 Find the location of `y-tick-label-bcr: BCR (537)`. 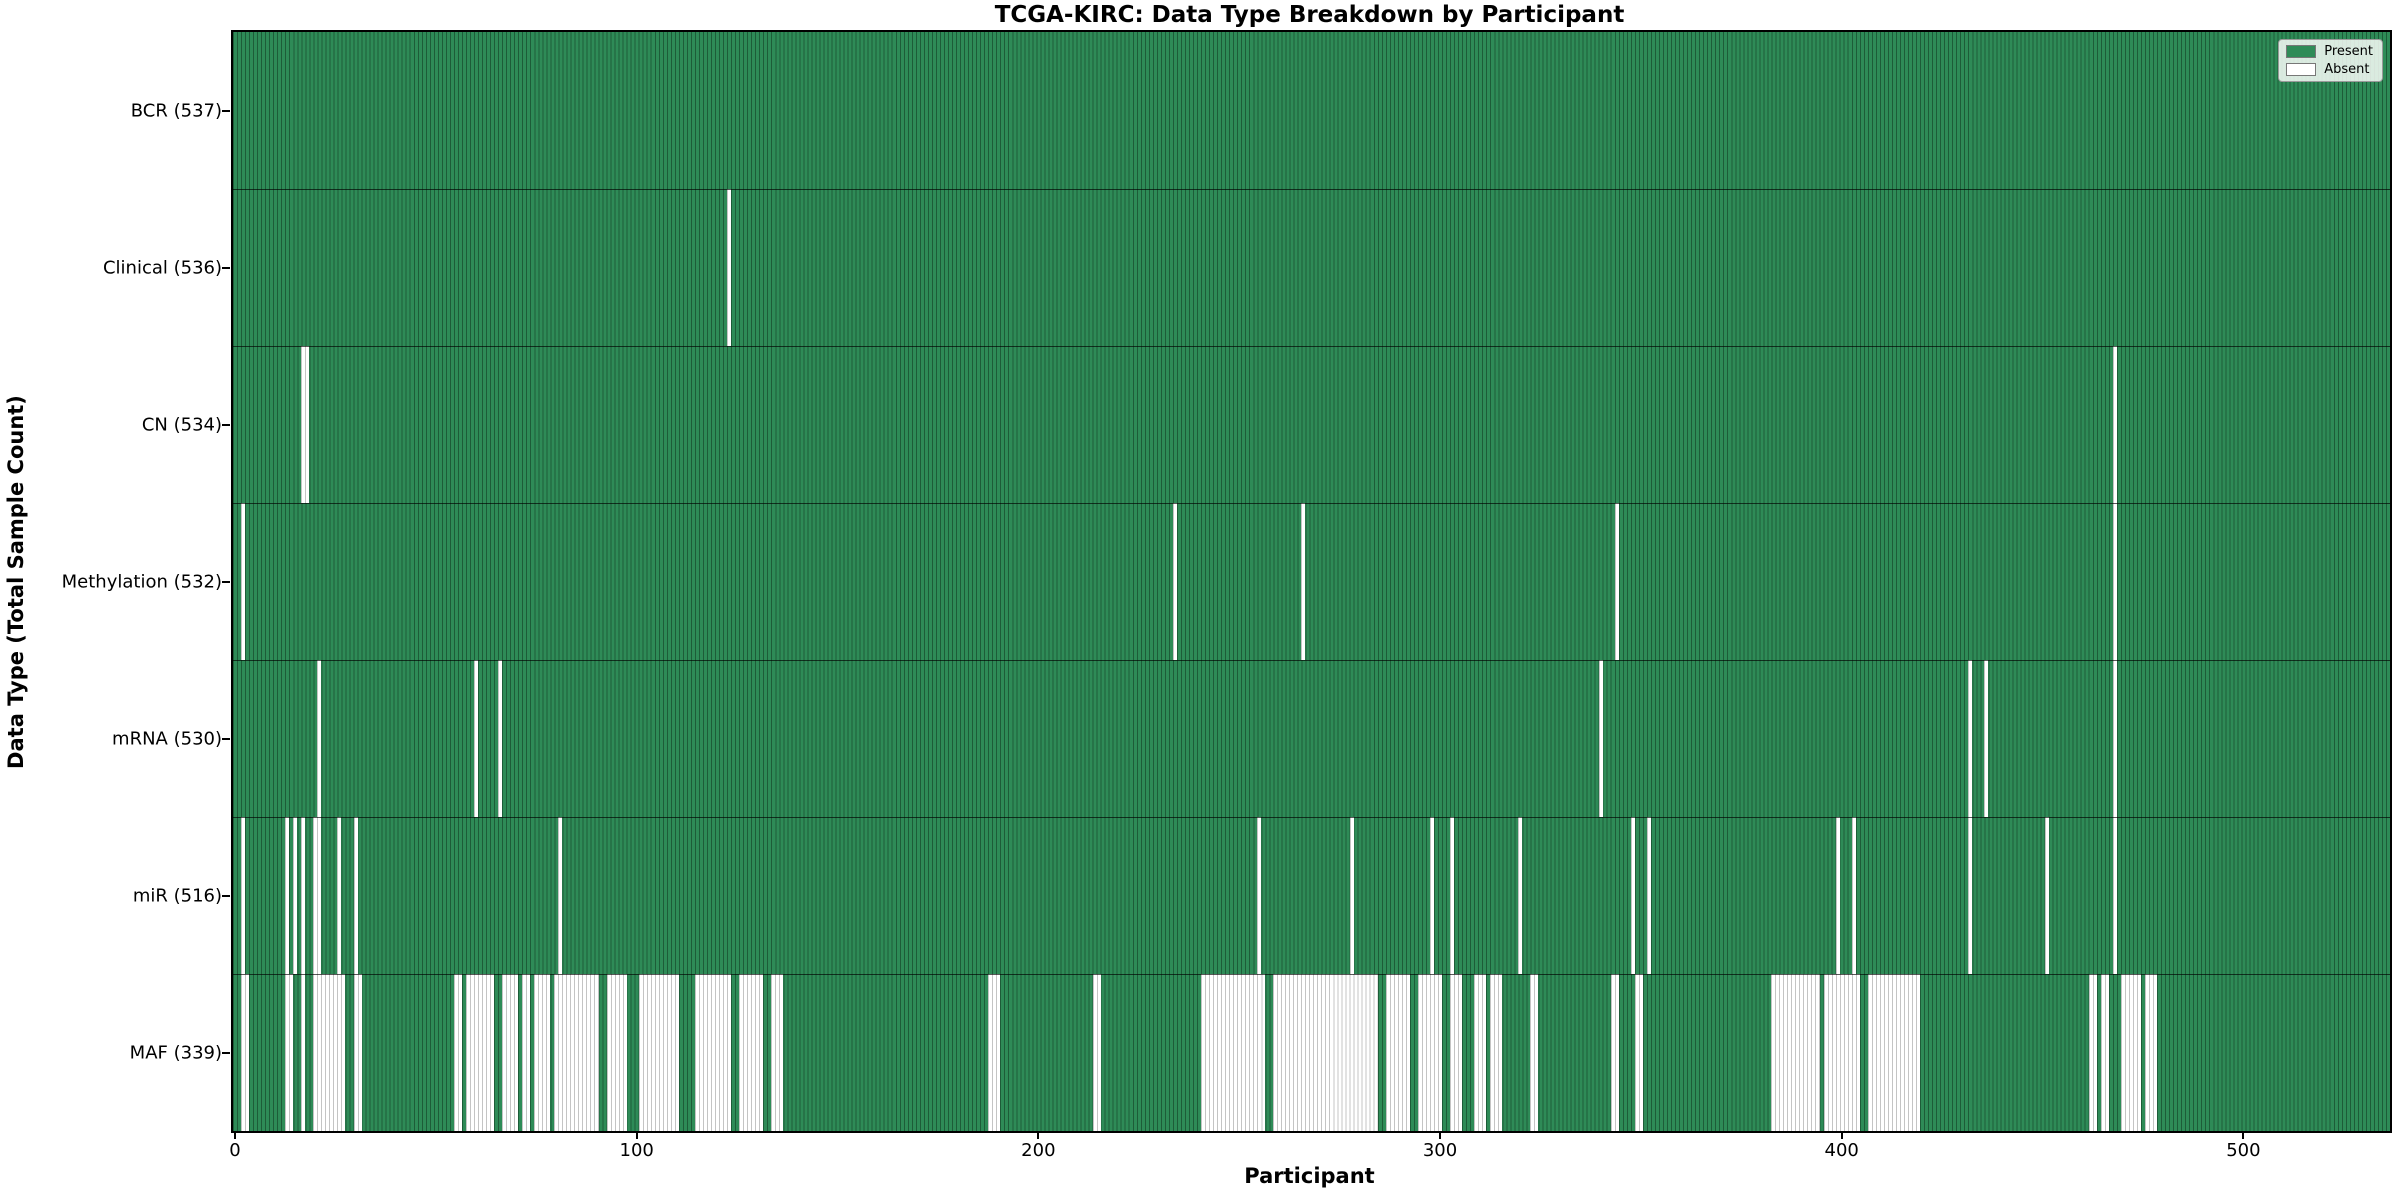

y-tick-label-bcr: BCR (537) is located at coordinates (176, 110).